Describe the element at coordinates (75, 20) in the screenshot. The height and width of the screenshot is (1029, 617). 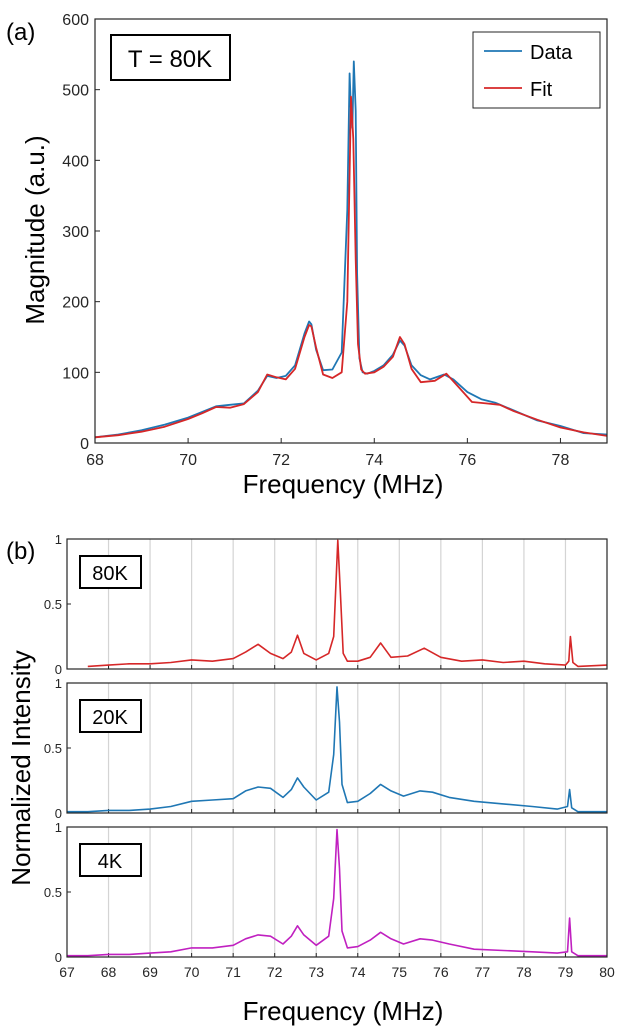
I see `y-tick-label: 600` at that location.